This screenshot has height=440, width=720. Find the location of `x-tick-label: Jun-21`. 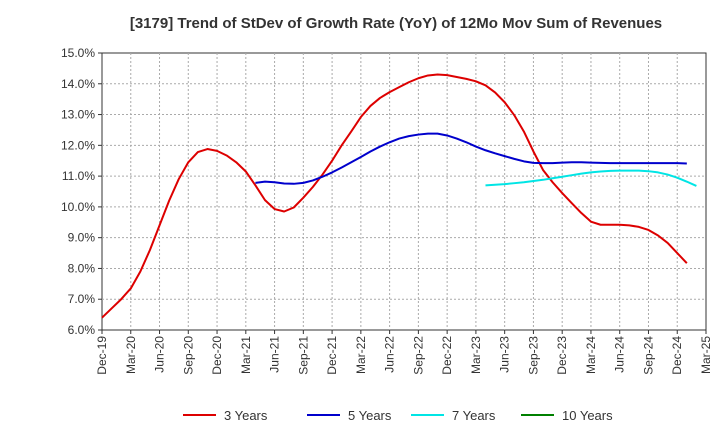

x-tick-label: Jun-21 is located at coordinates (275, 354).